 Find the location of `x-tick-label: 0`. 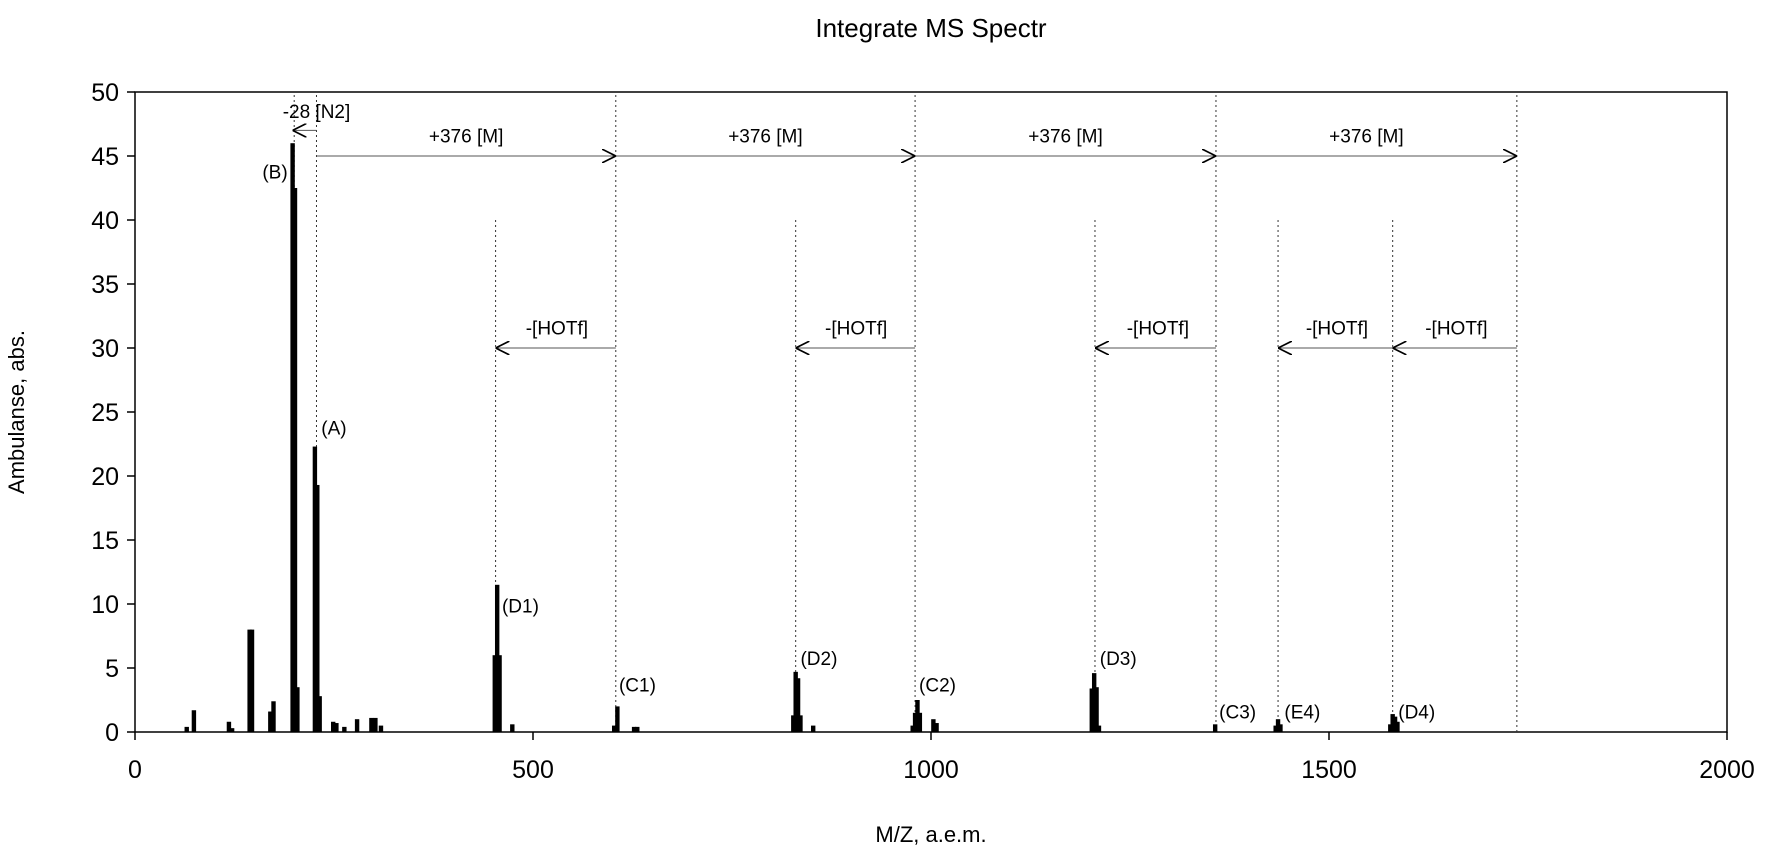

x-tick-label: 0 is located at coordinates (135, 770).